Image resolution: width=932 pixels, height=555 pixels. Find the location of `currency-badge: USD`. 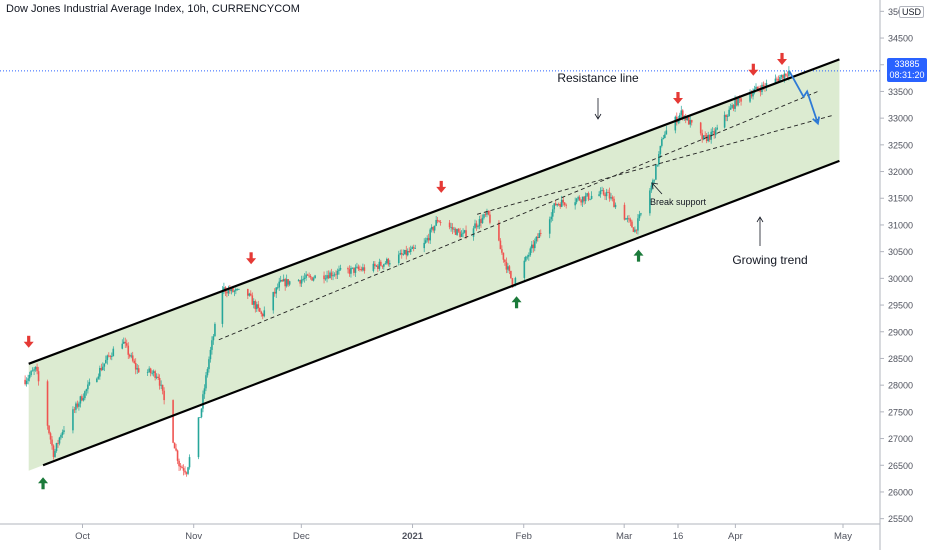

currency-badge: USD is located at coordinates (911, 12).